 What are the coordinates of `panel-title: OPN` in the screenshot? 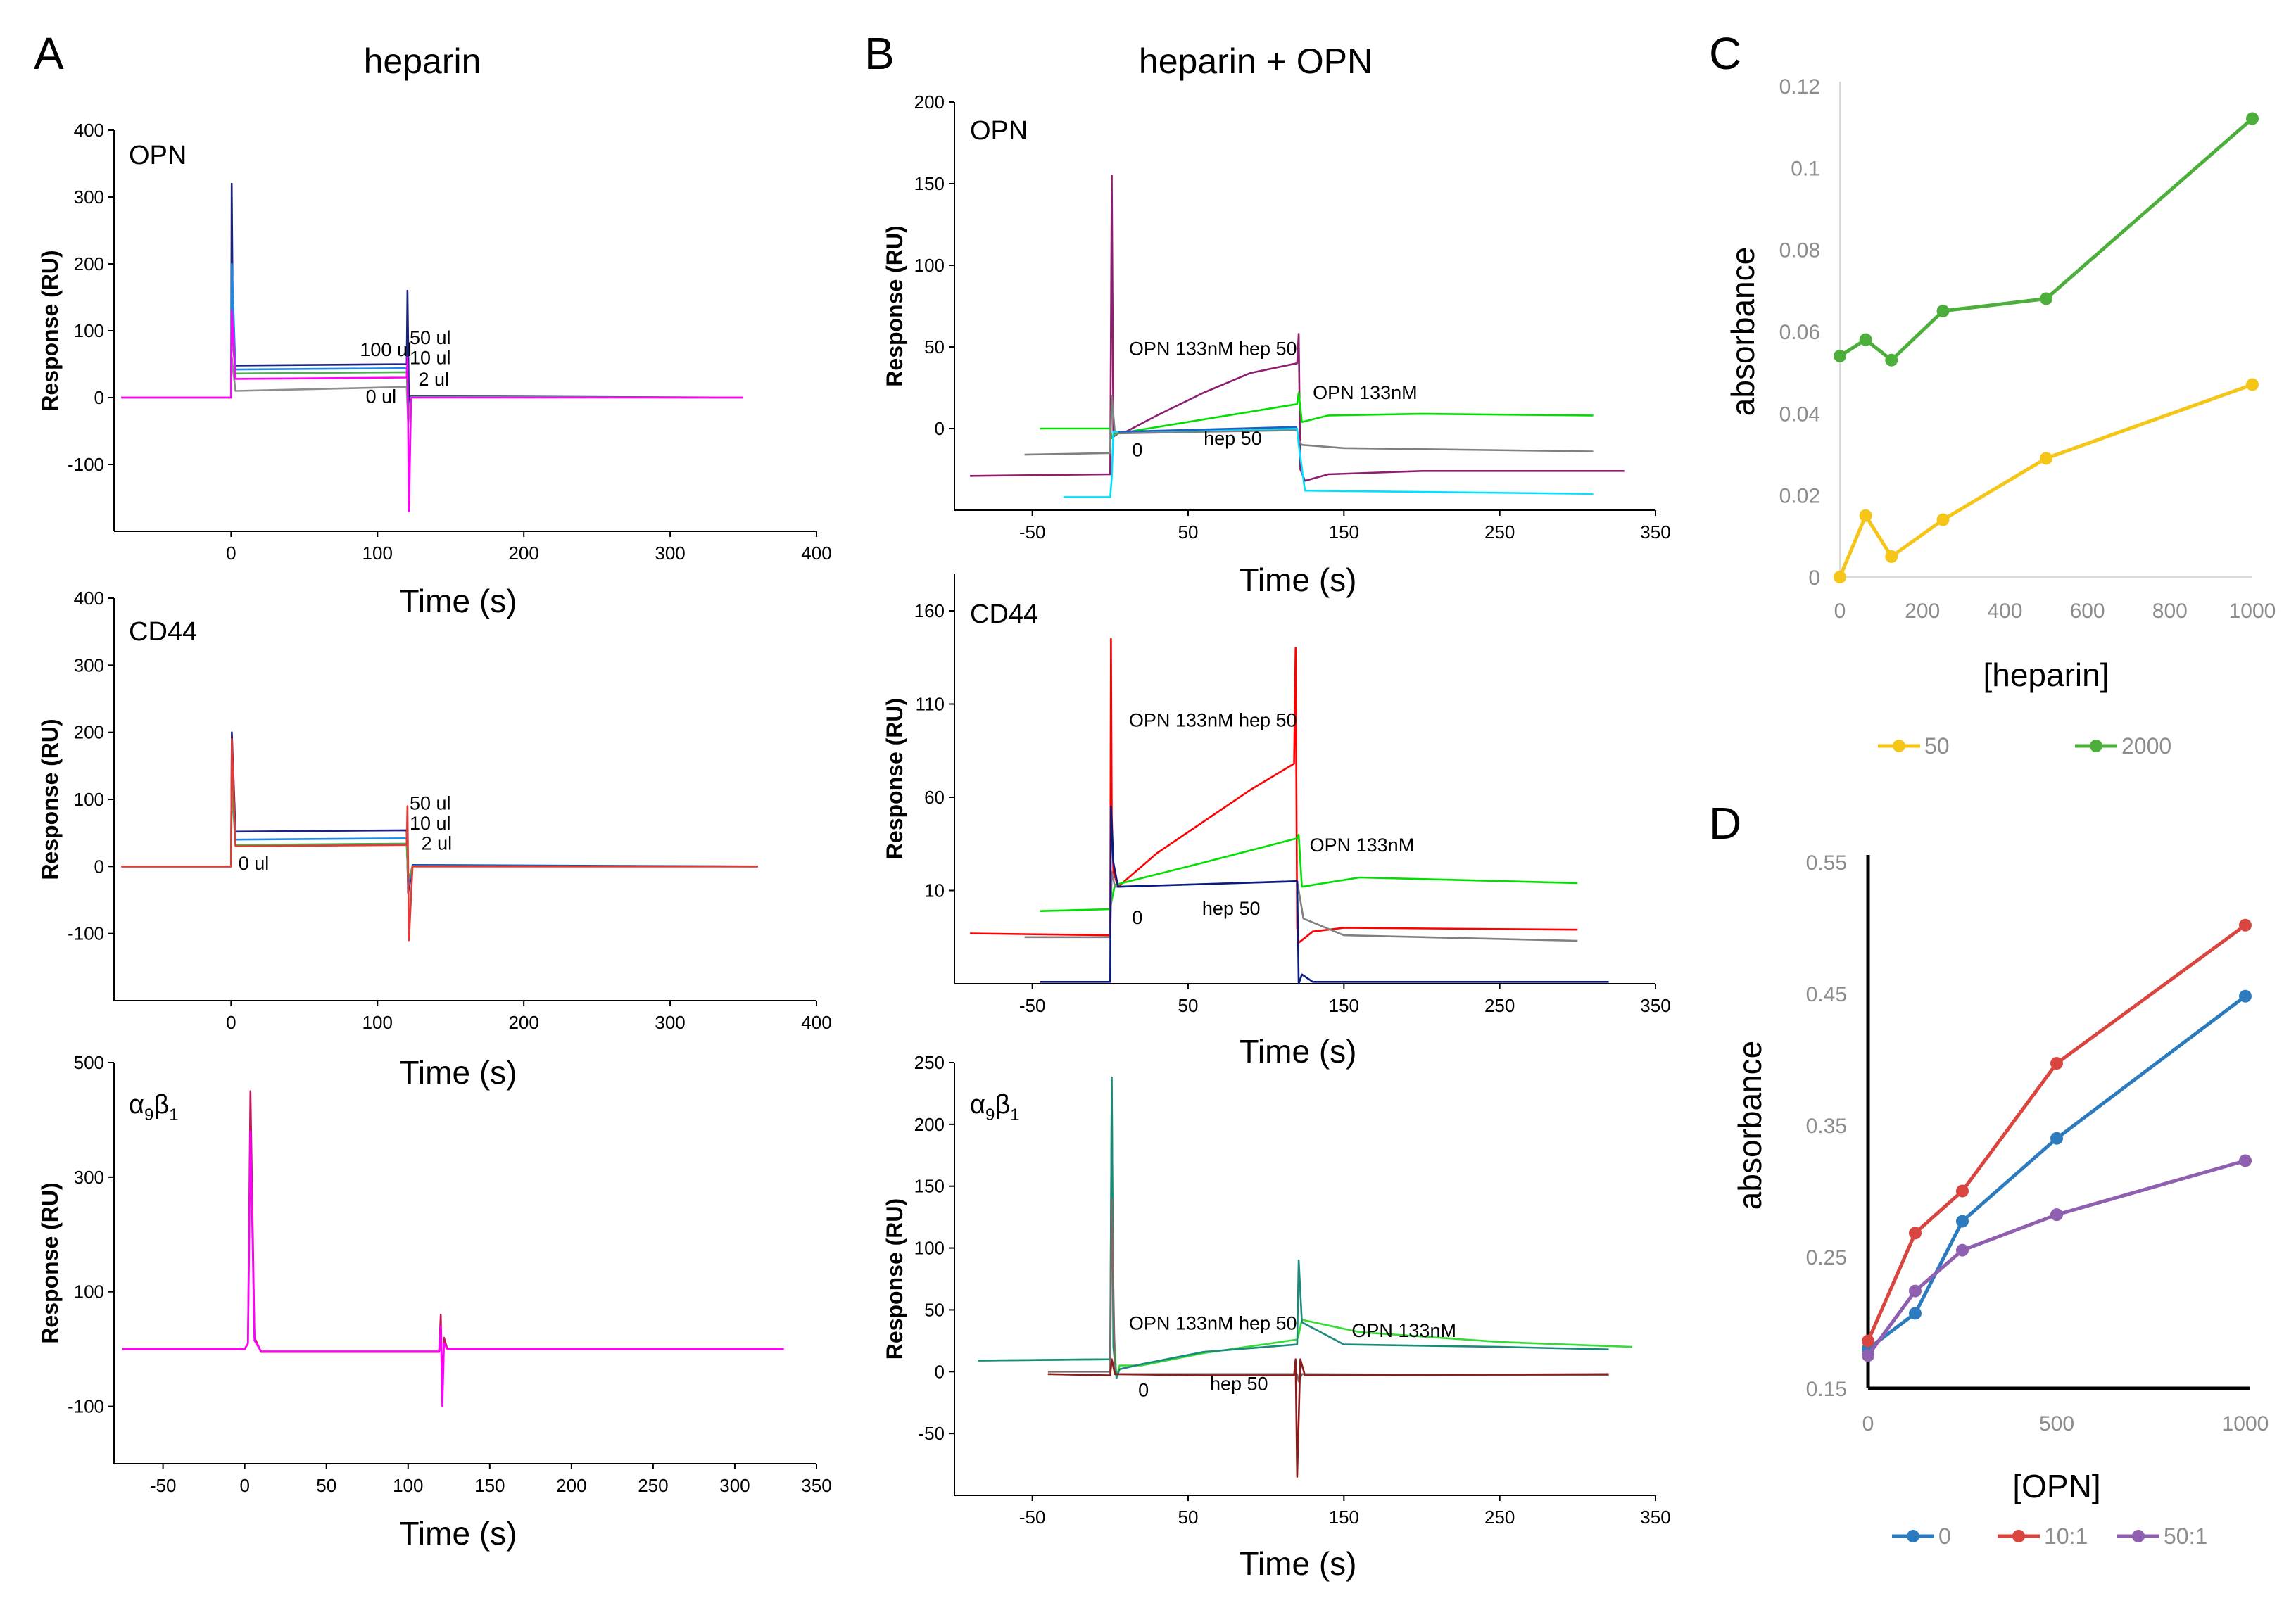 It's located at (158, 155).